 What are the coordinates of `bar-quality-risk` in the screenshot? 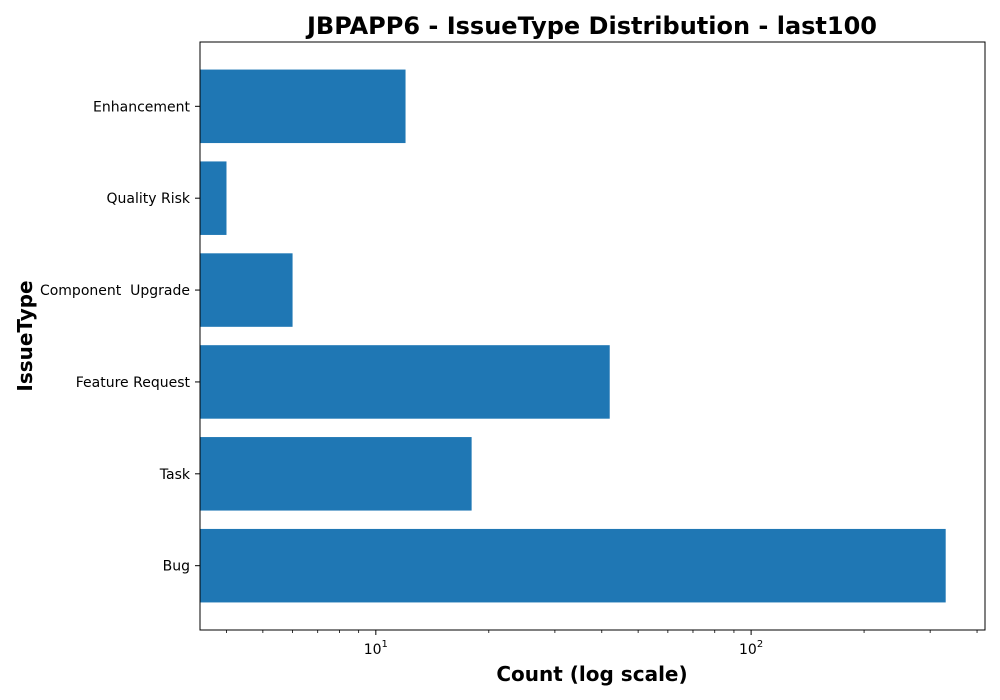 It's located at (213, 198).